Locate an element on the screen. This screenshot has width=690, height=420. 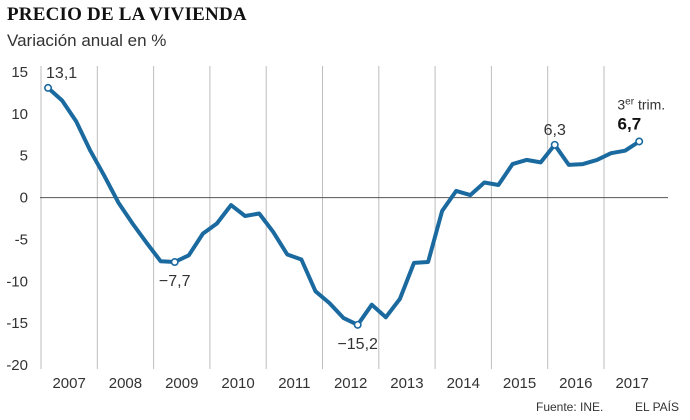
quarter-label: 3er trim. is located at coordinates (641, 104).